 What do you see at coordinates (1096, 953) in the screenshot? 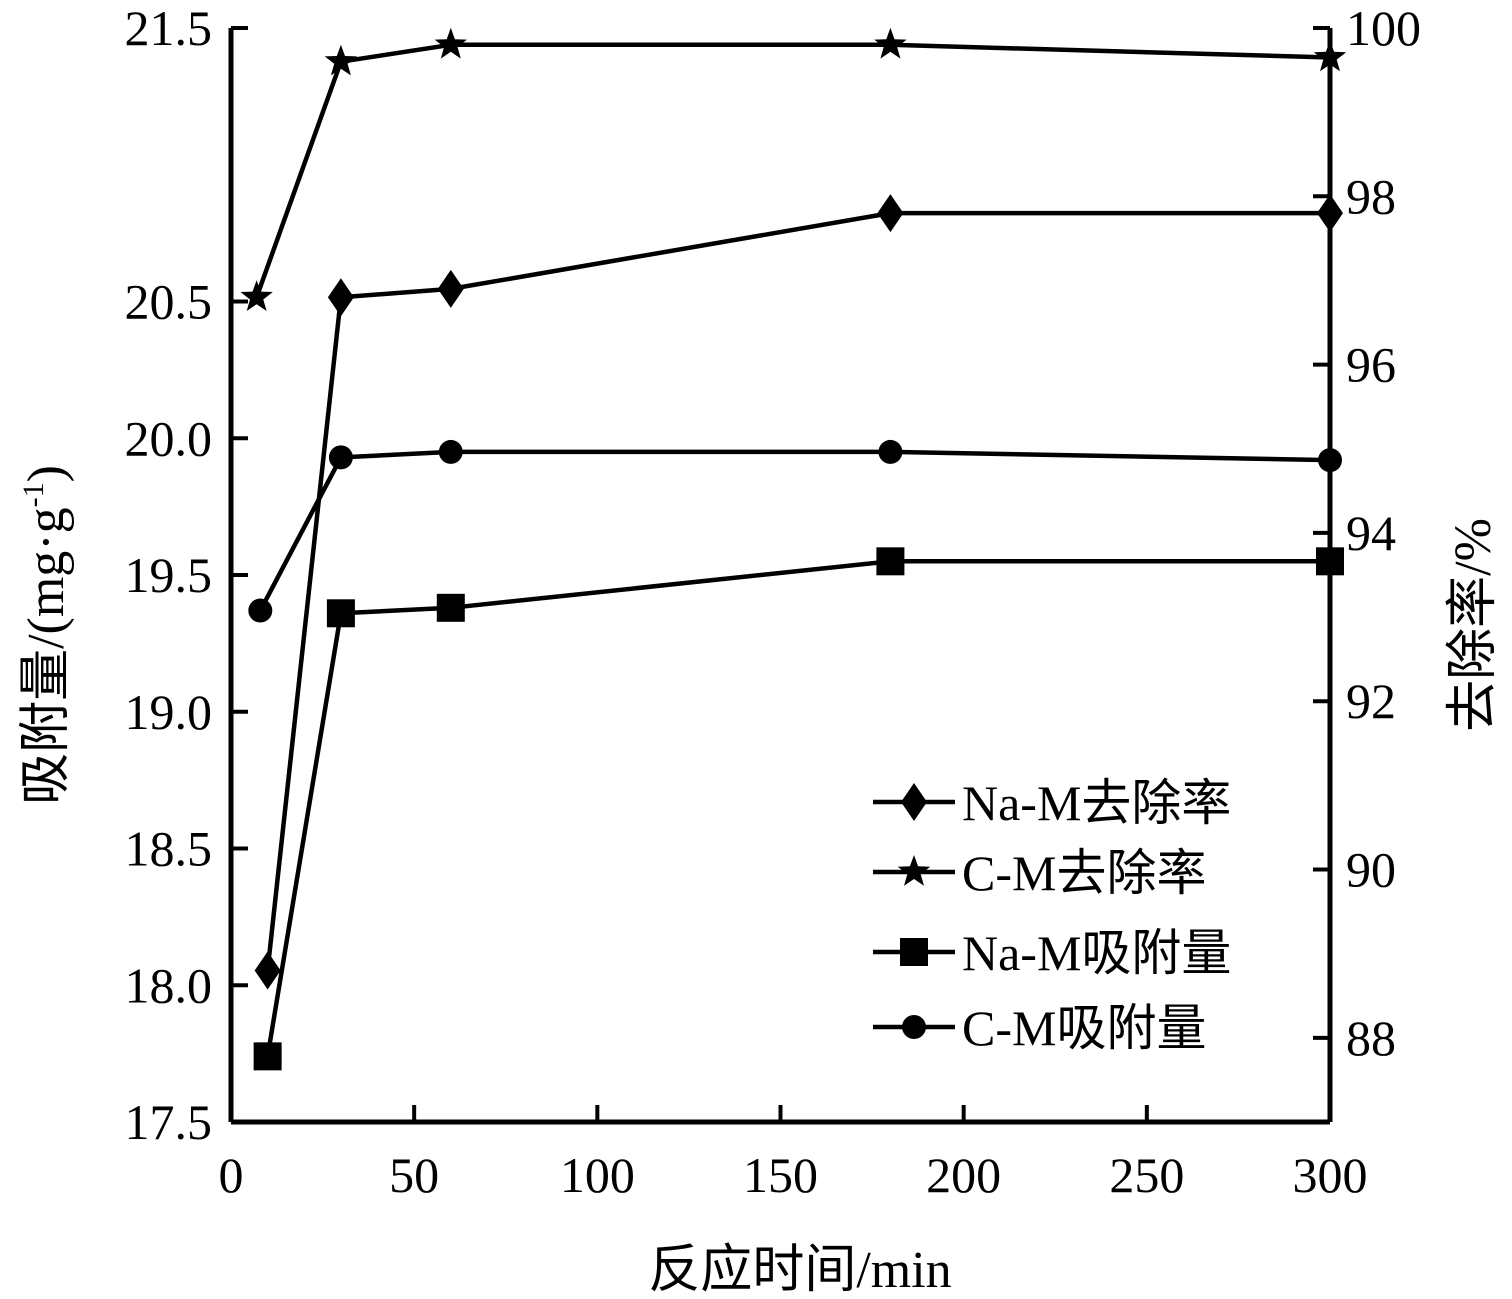
I see `legend-label: Na-M吸附量` at bounding box center [1096, 953].